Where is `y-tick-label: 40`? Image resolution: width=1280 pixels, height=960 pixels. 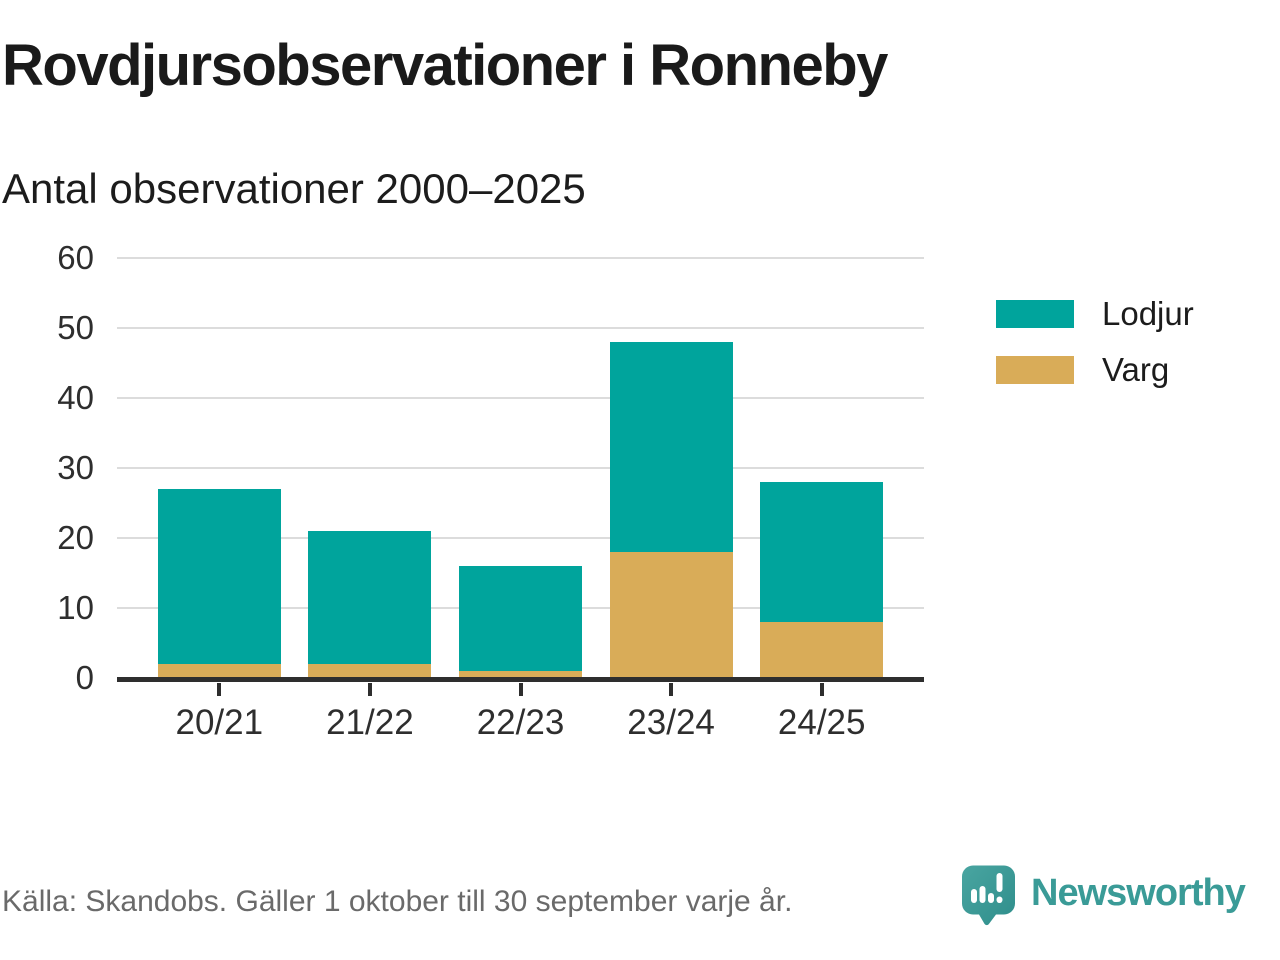 y-tick-label: 40 is located at coordinates (75, 397).